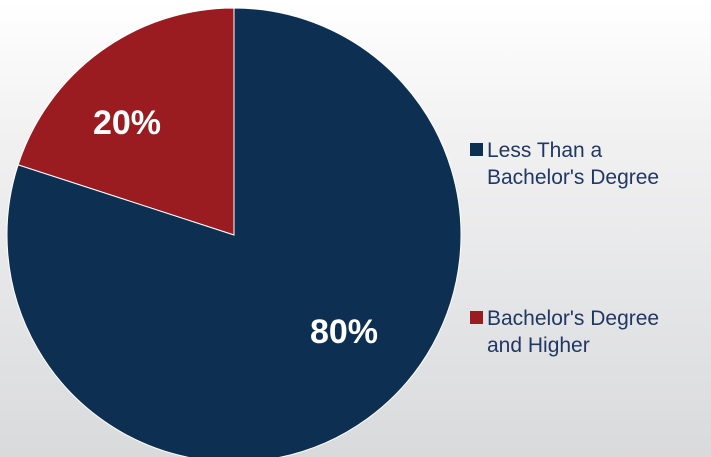 This screenshot has width=711, height=457. I want to click on legend-swatch-bachelors-and-higher, so click(476, 317).